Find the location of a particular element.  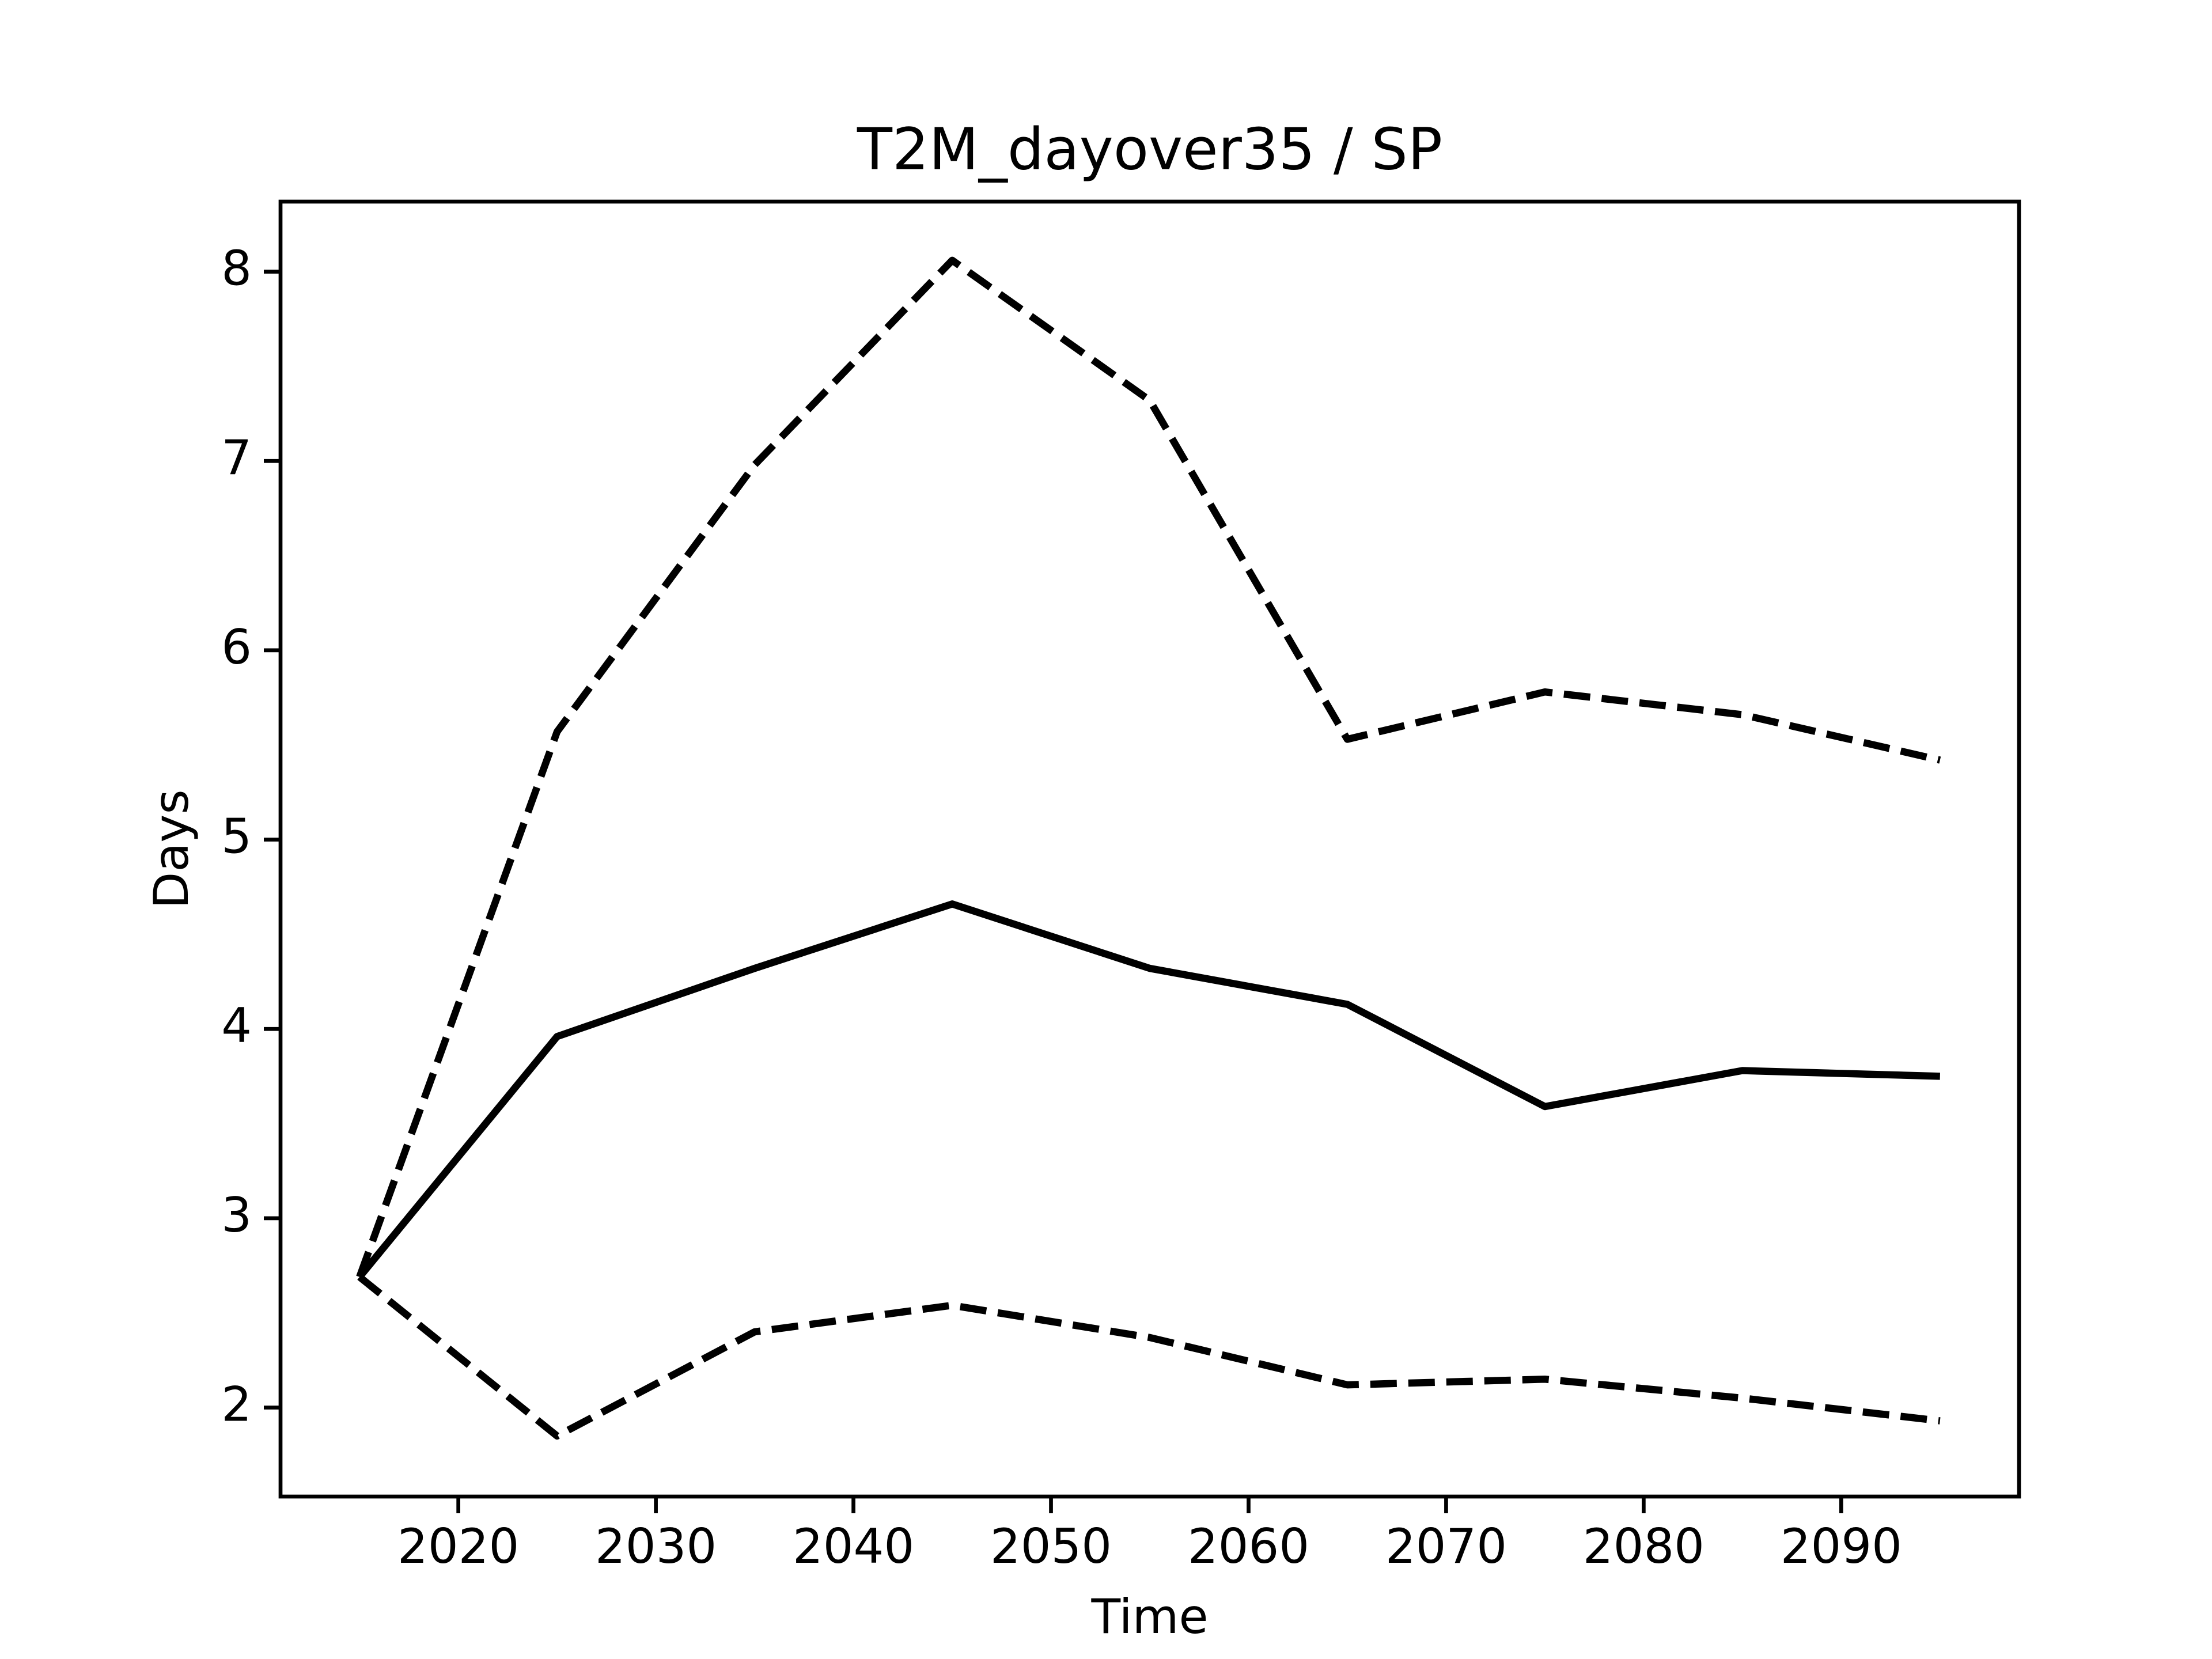

x-tick-label: 2080 is located at coordinates (1644, 1546).